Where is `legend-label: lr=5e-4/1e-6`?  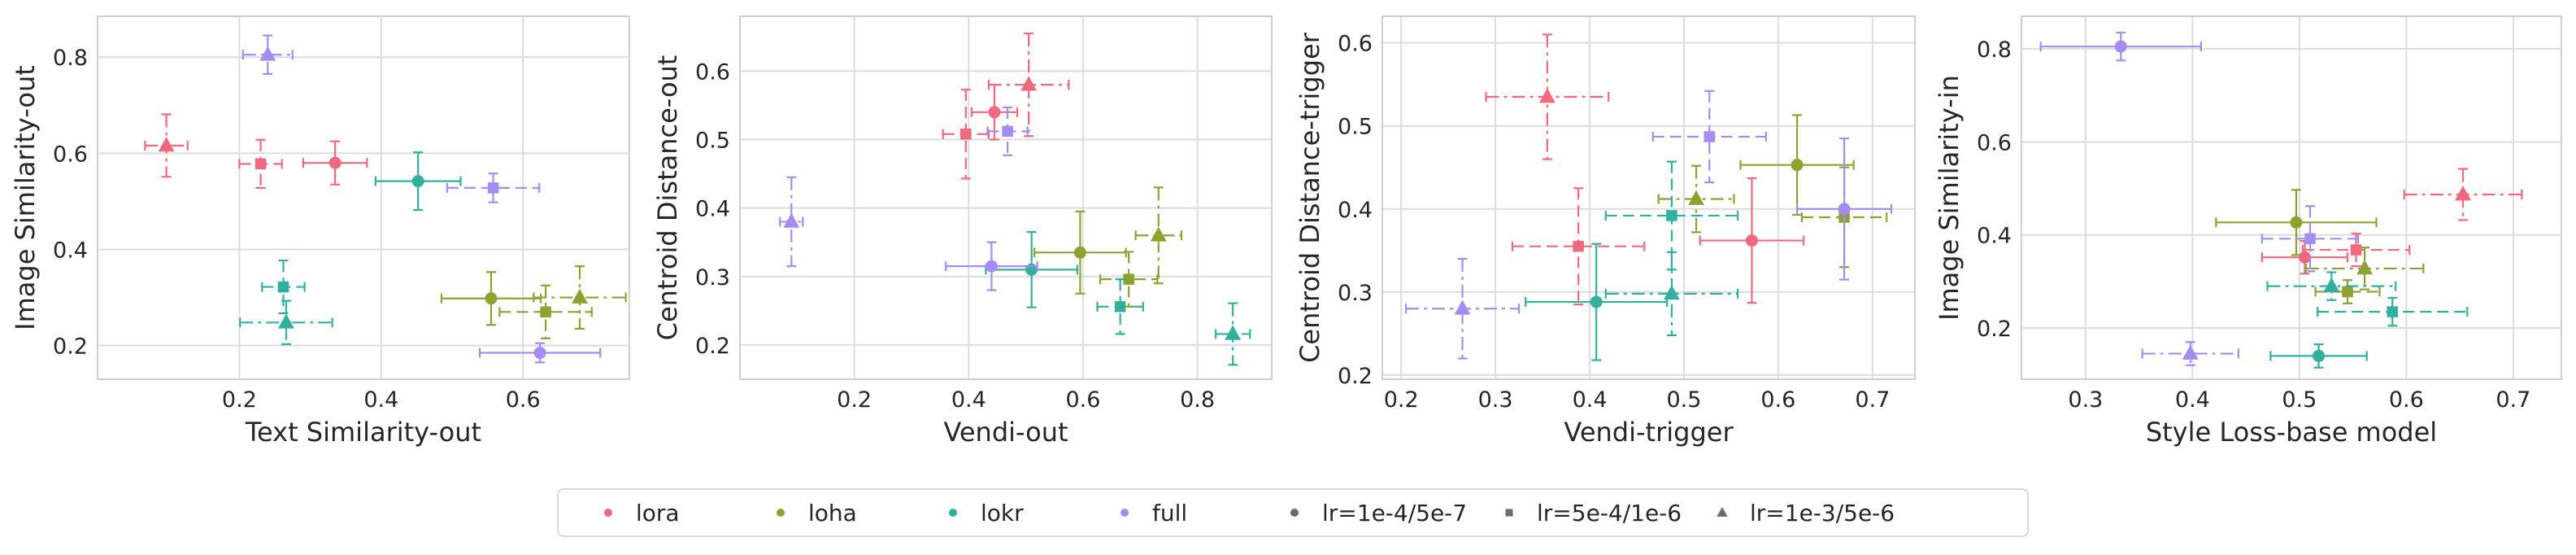 legend-label: lr=5e-4/1e-6 is located at coordinates (1610, 514).